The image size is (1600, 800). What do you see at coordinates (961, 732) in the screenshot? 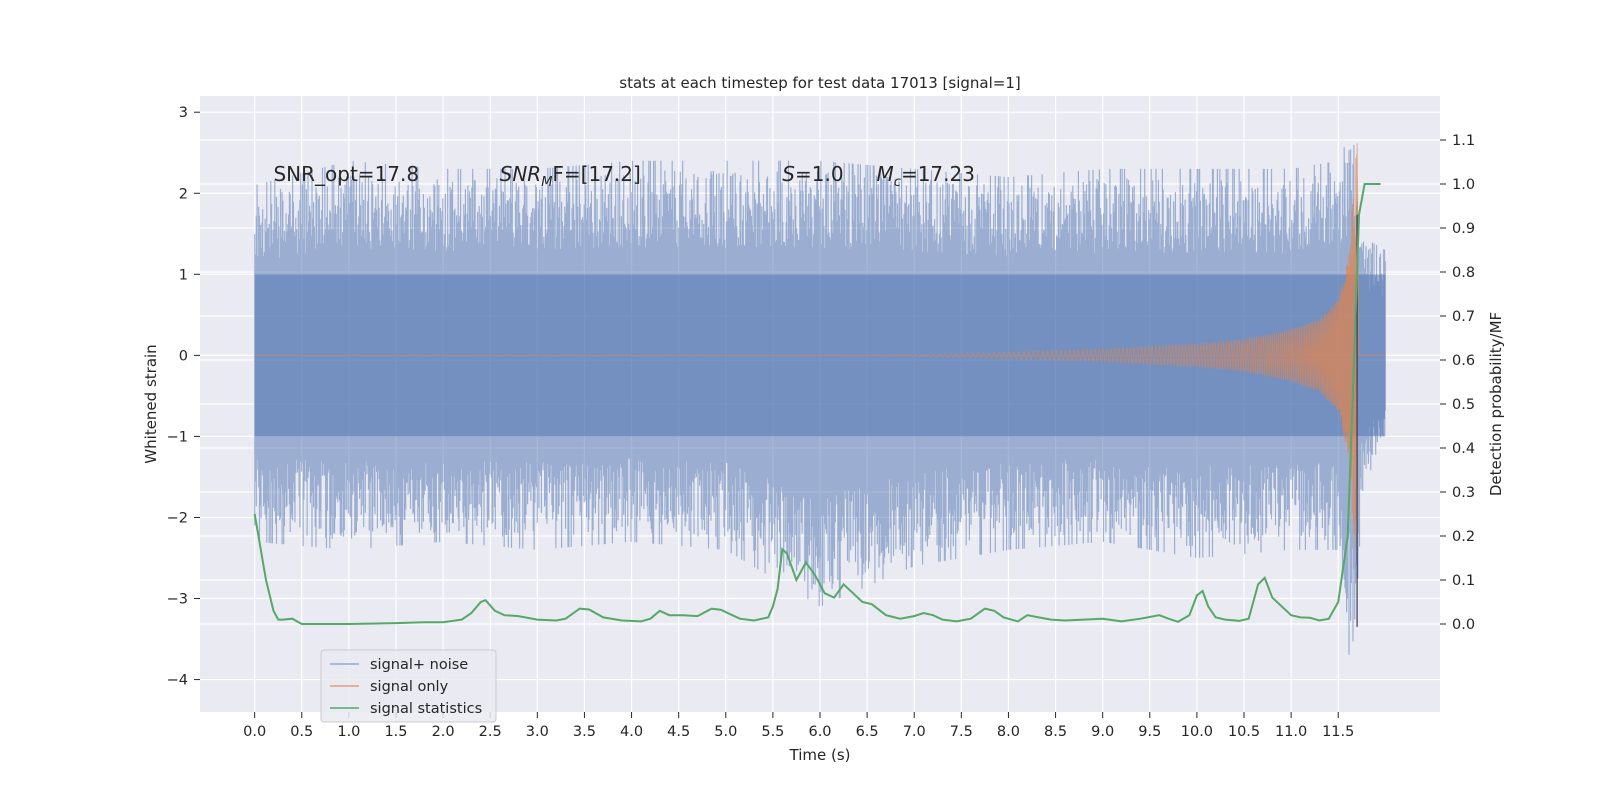
I see `x-tick-label: 7.5` at bounding box center [961, 732].